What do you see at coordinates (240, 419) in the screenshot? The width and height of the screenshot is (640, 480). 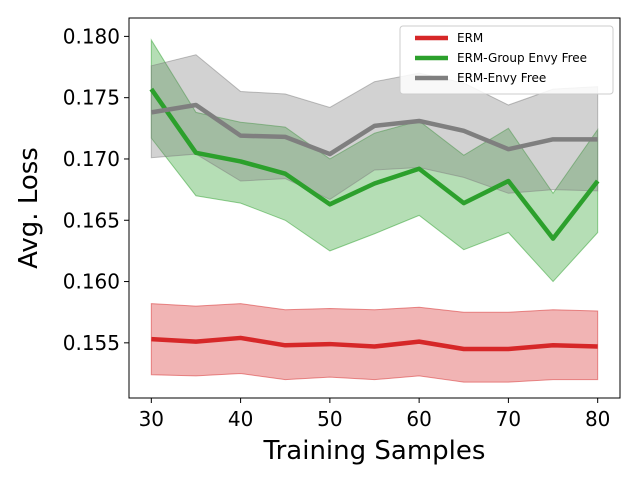 I see `x-tick-label: 40` at bounding box center [240, 419].